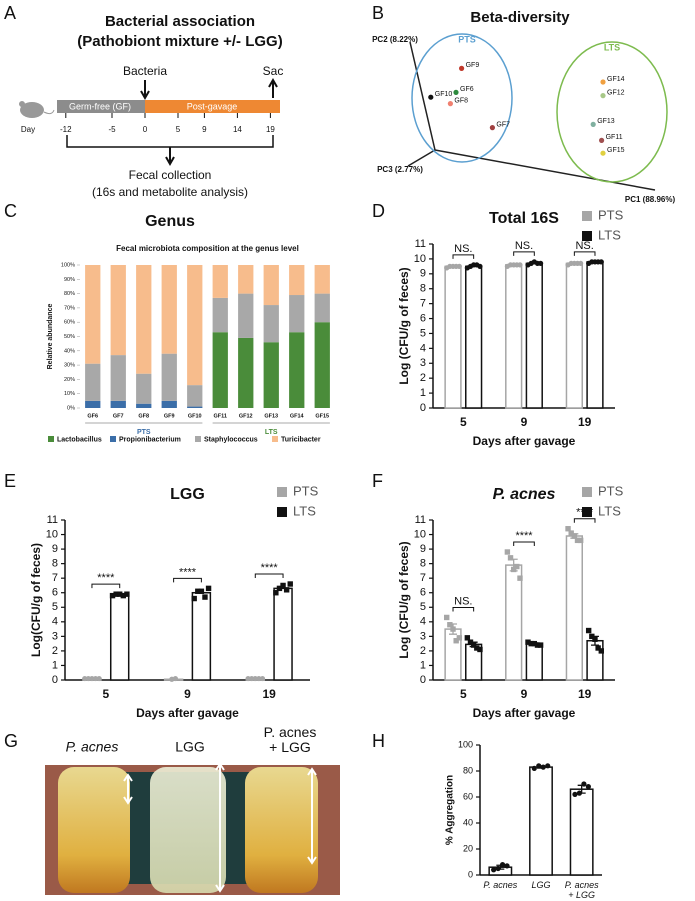  Describe the element at coordinates (69, 294) in the screenshot. I see `y-tick-label: 80%` at that location.